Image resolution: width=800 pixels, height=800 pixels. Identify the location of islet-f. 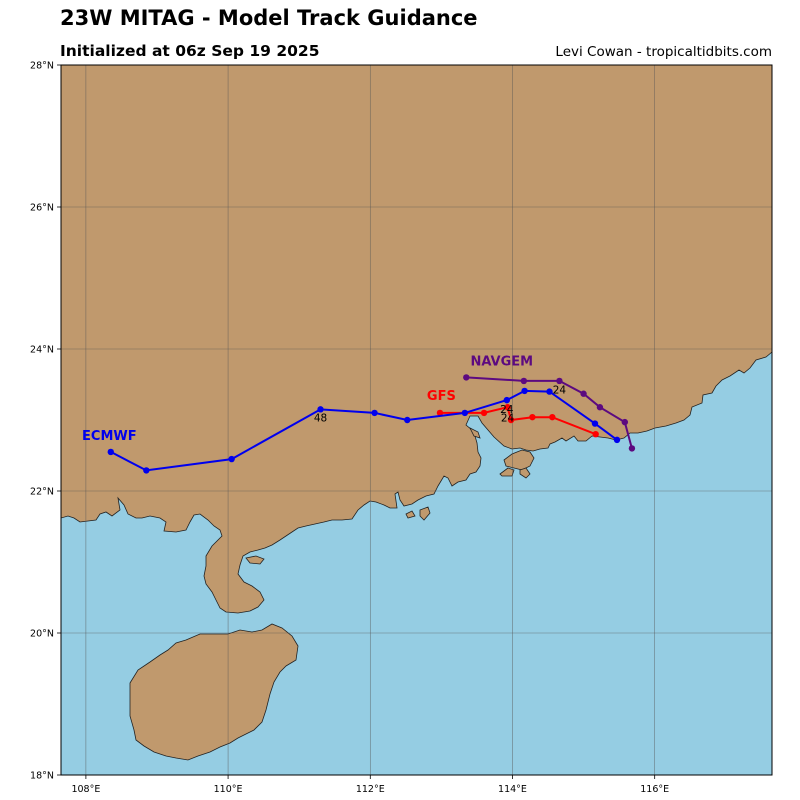
(475, 433).